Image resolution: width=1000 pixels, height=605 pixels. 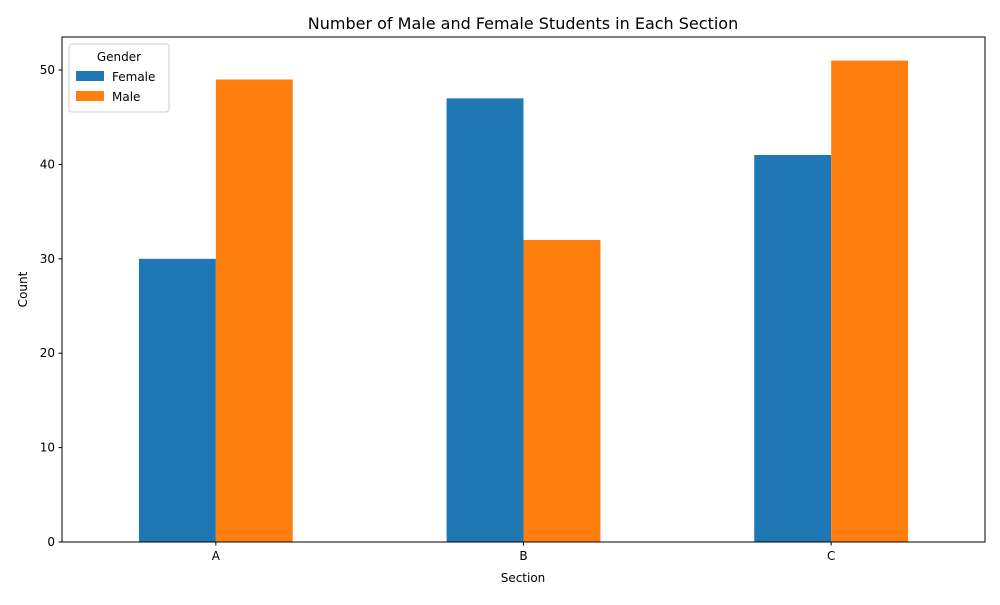 What do you see at coordinates (562, 390) in the screenshot?
I see `bar-male-b` at bounding box center [562, 390].